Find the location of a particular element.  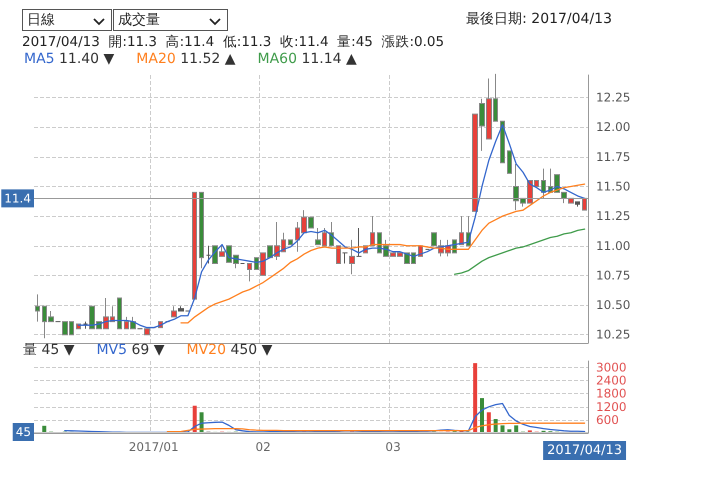

x-tick-label: 02 is located at coordinates (263, 447).